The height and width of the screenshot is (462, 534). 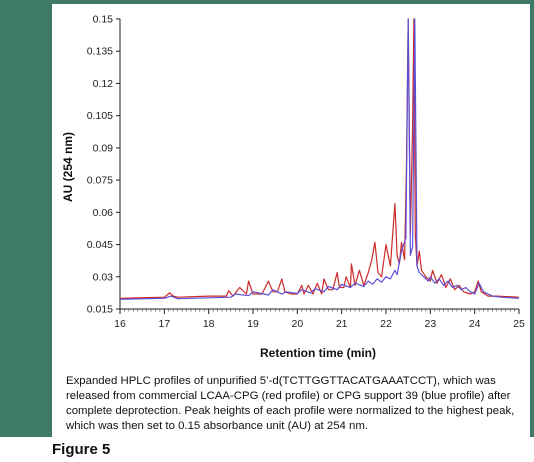 I want to click on x-tick-label: 21, so click(x=342, y=324).